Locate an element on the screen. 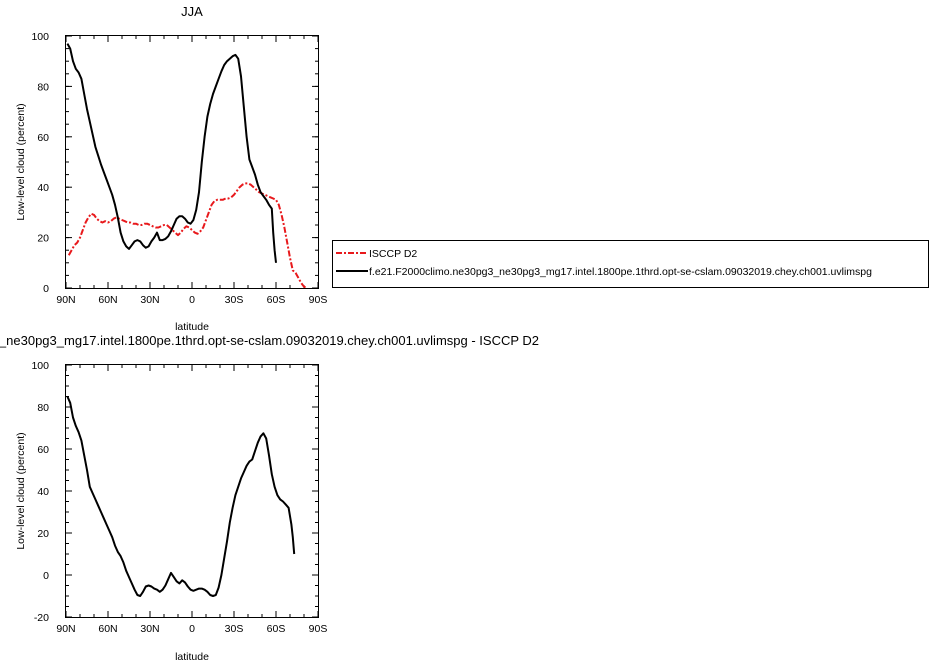  panel-top-series is located at coordinates (187, 166).